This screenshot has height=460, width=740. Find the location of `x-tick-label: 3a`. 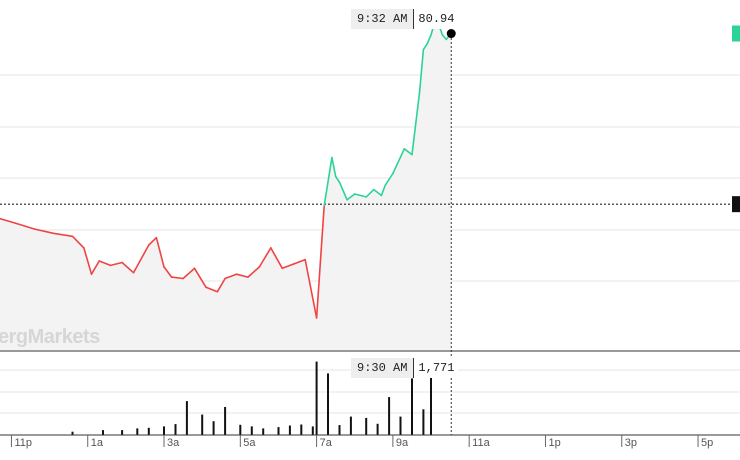

x-tick-label: 3a is located at coordinates (173, 443).